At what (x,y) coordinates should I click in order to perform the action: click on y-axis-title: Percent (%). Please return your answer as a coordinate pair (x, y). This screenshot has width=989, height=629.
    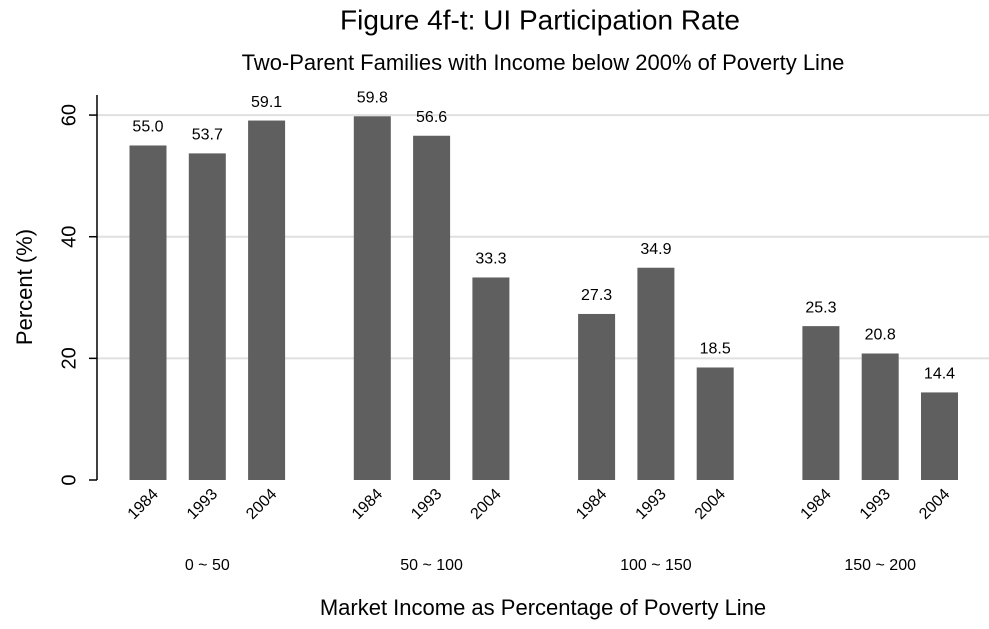
    Looking at the image, I should click on (24, 287).